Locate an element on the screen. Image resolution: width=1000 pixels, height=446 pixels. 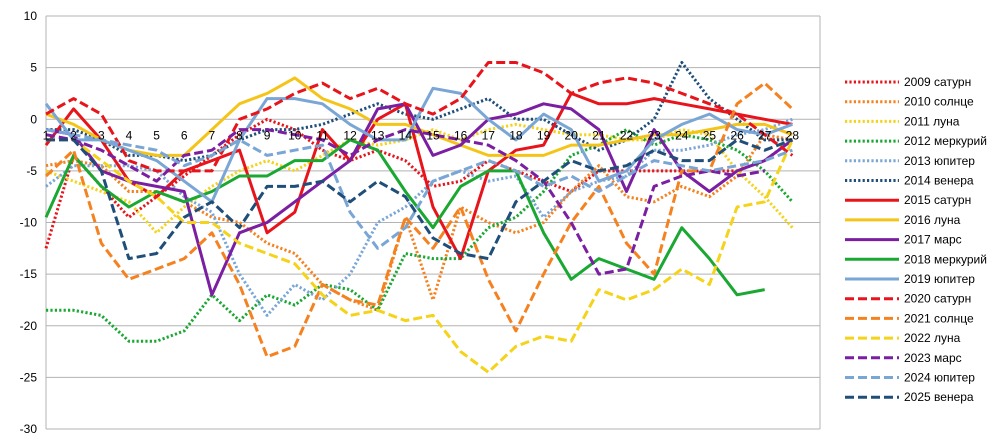
x-tick-label: 19 is located at coordinates (544, 135).